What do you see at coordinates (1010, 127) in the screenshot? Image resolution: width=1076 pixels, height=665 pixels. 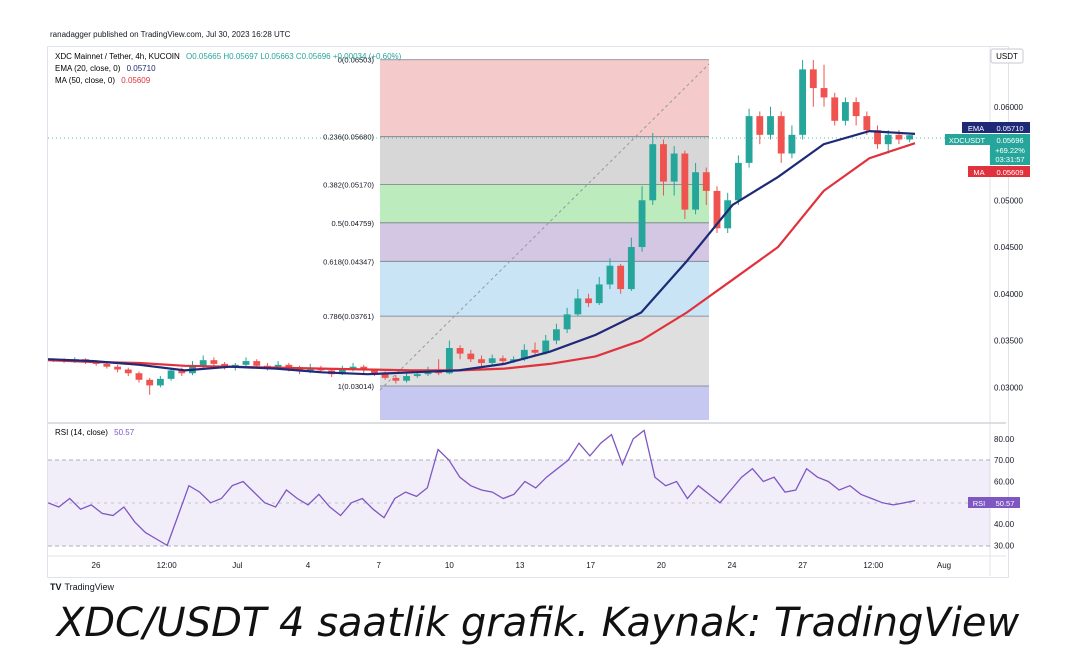 I see `ema-value-badge` at bounding box center [1010, 127].